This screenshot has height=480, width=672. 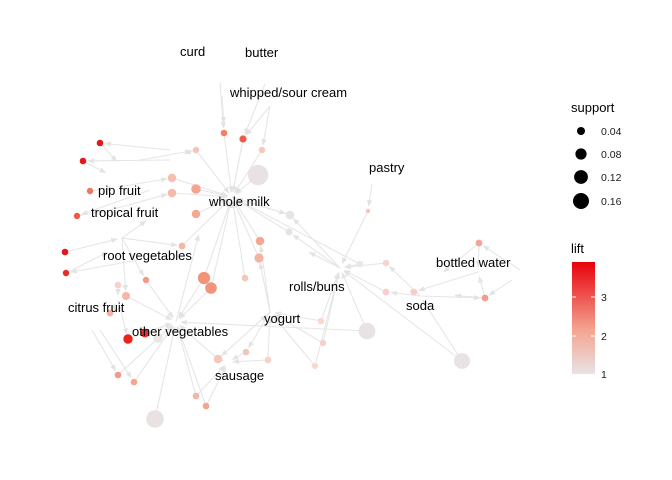 I want to click on item-label-whole-milk: whole milk, so click(x=239, y=201).